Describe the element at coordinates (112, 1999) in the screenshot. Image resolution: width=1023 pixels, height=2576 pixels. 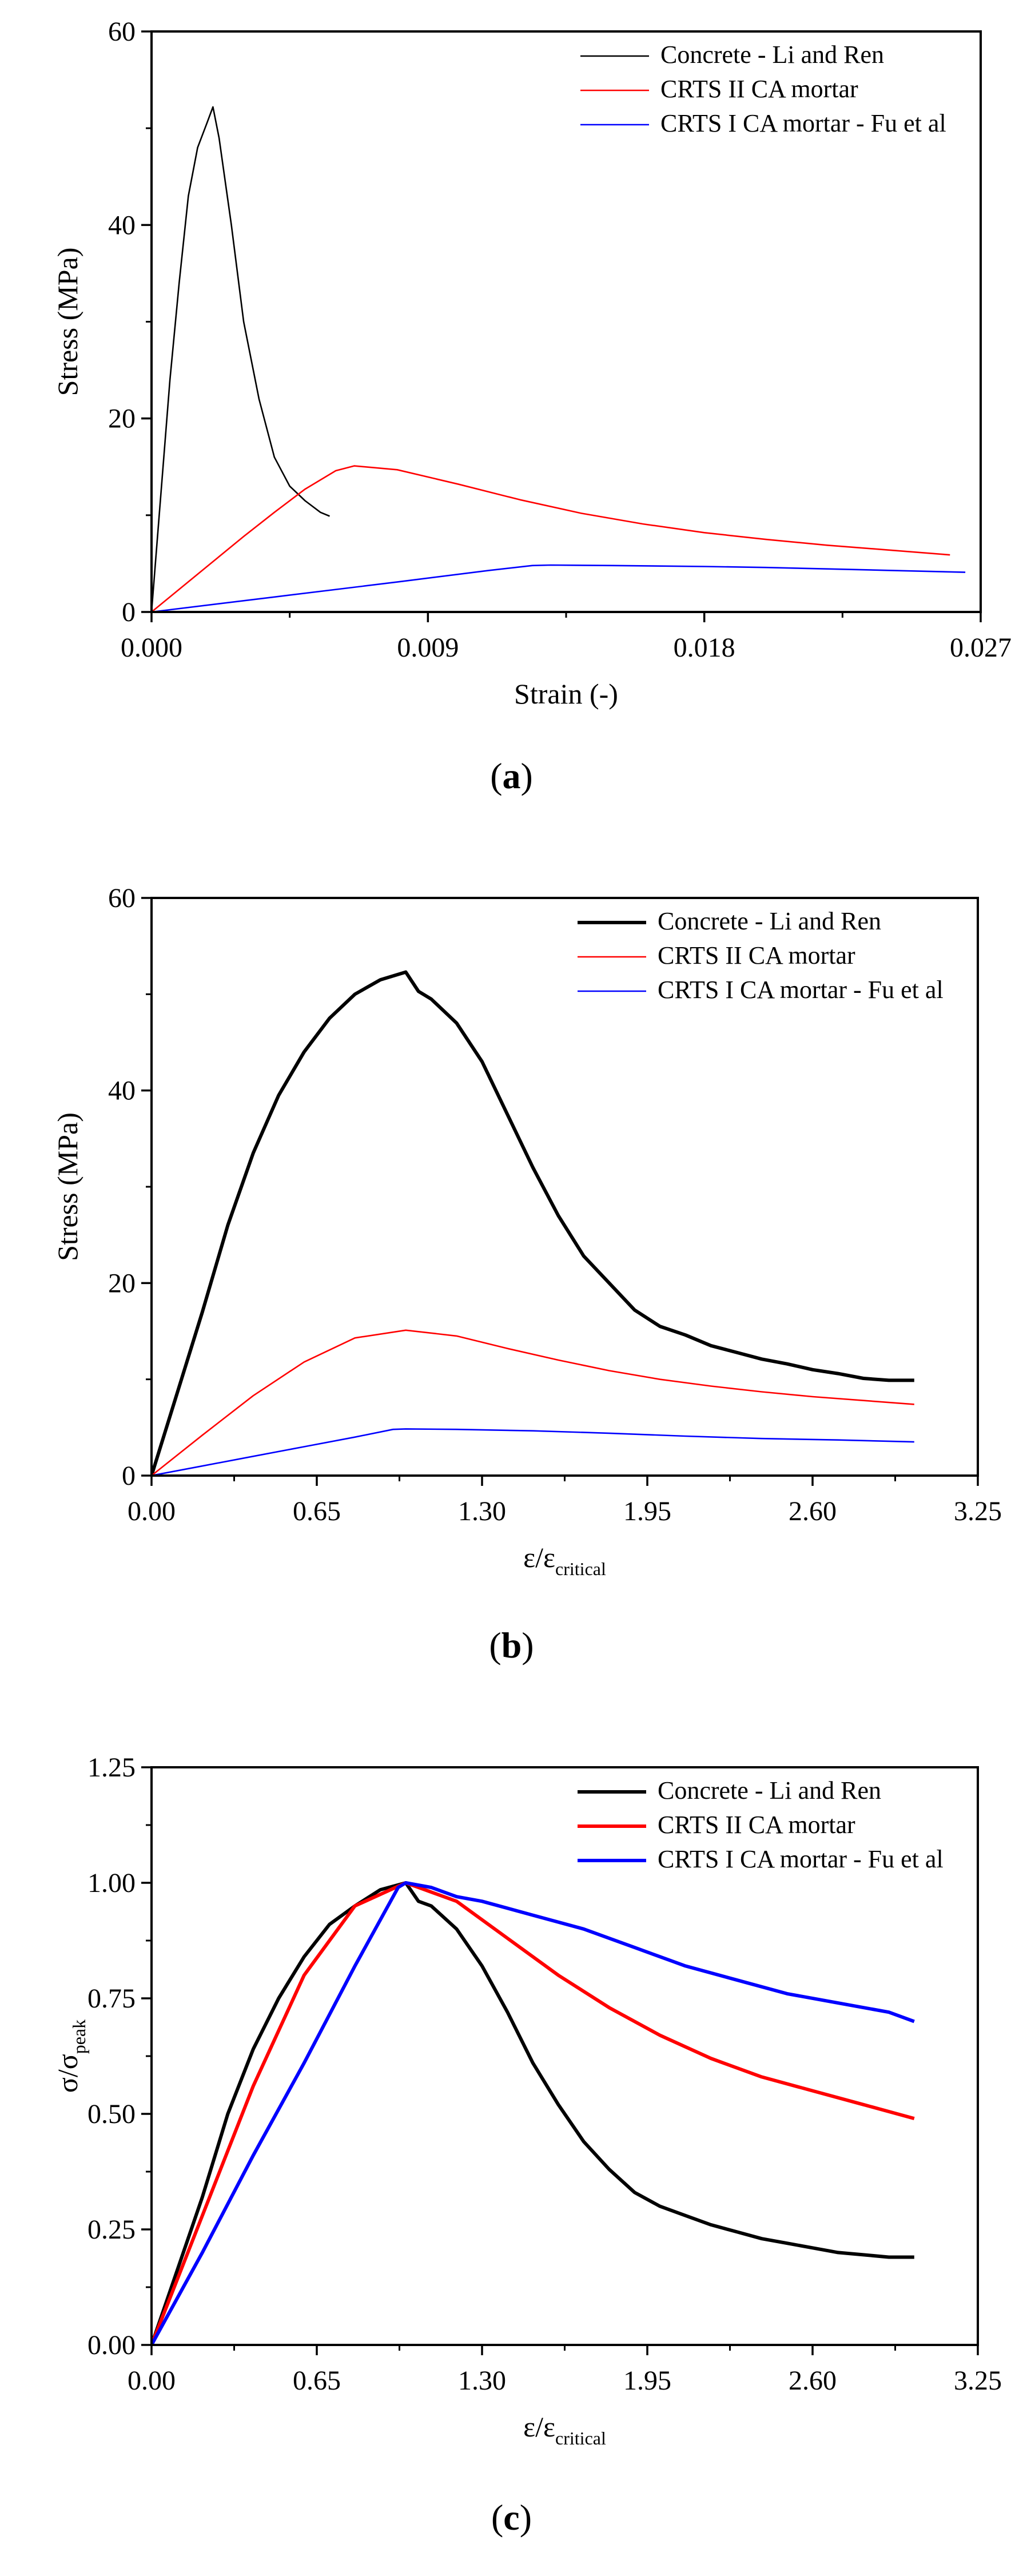
I see `y-tick-label: 0.75` at that location.